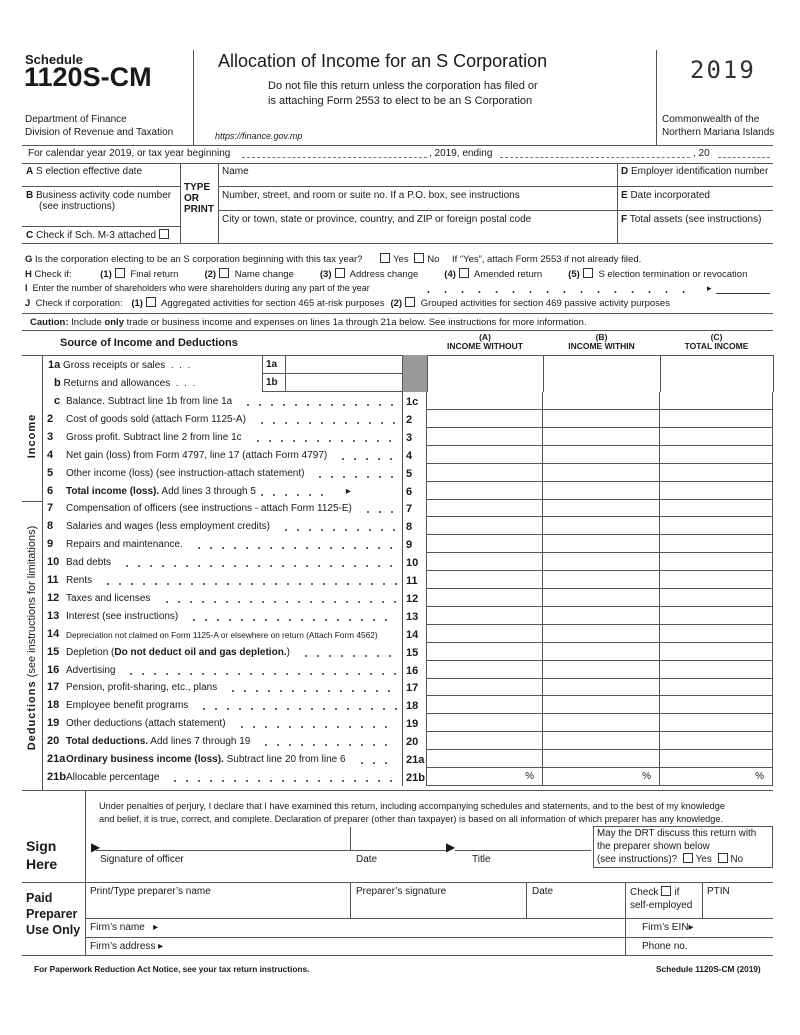  I want to click on tax-year-begin-field, so click(334, 157).